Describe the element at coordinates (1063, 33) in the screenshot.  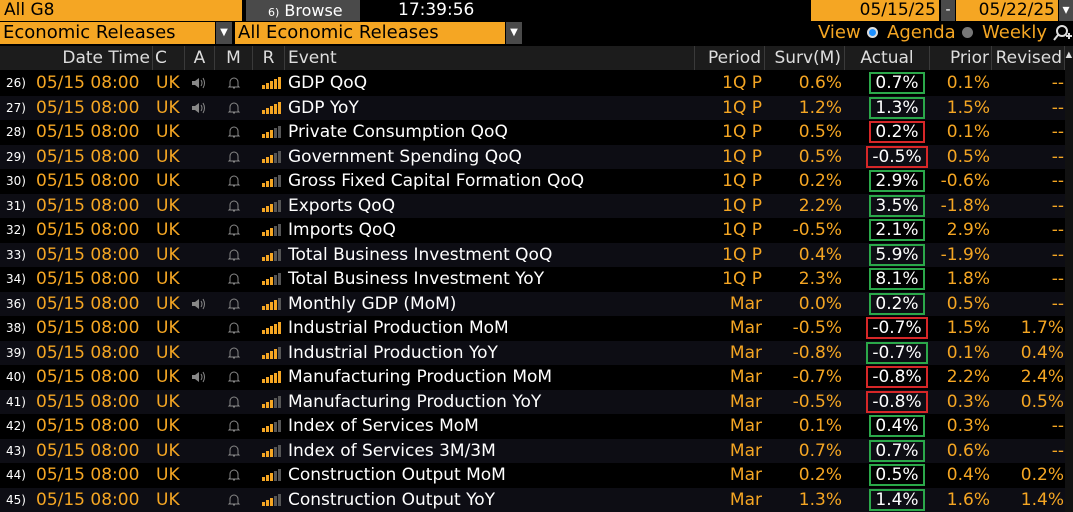
I see `search-icon` at that location.